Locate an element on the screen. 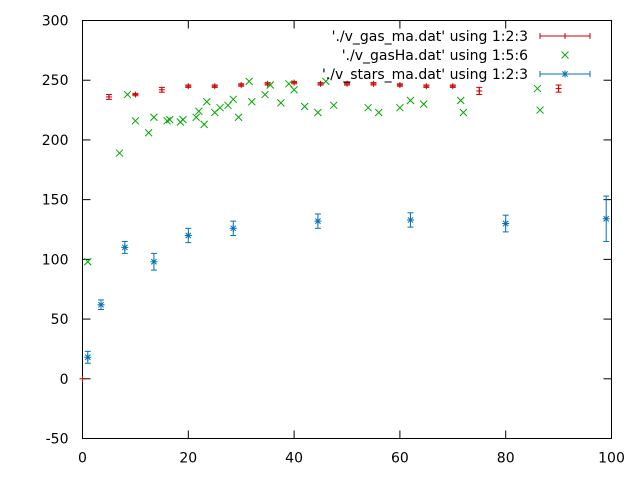 The width and height of the screenshot is (640, 480). y-tick-label: 300 is located at coordinates (55, 22).